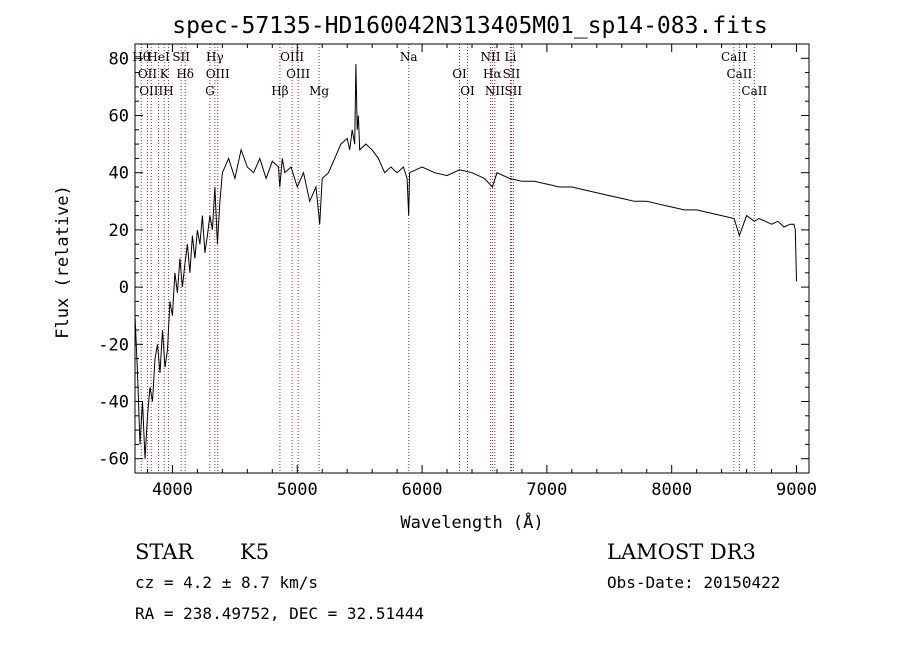  I want to click on y-tick-label-5: 40, so click(119, 174).